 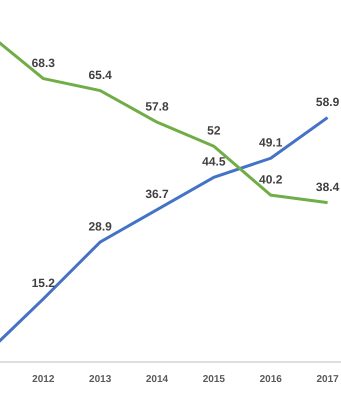 What do you see at coordinates (157, 106) in the screenshot?
I see `data-label: 57.8` at bounding box center [157, 106].